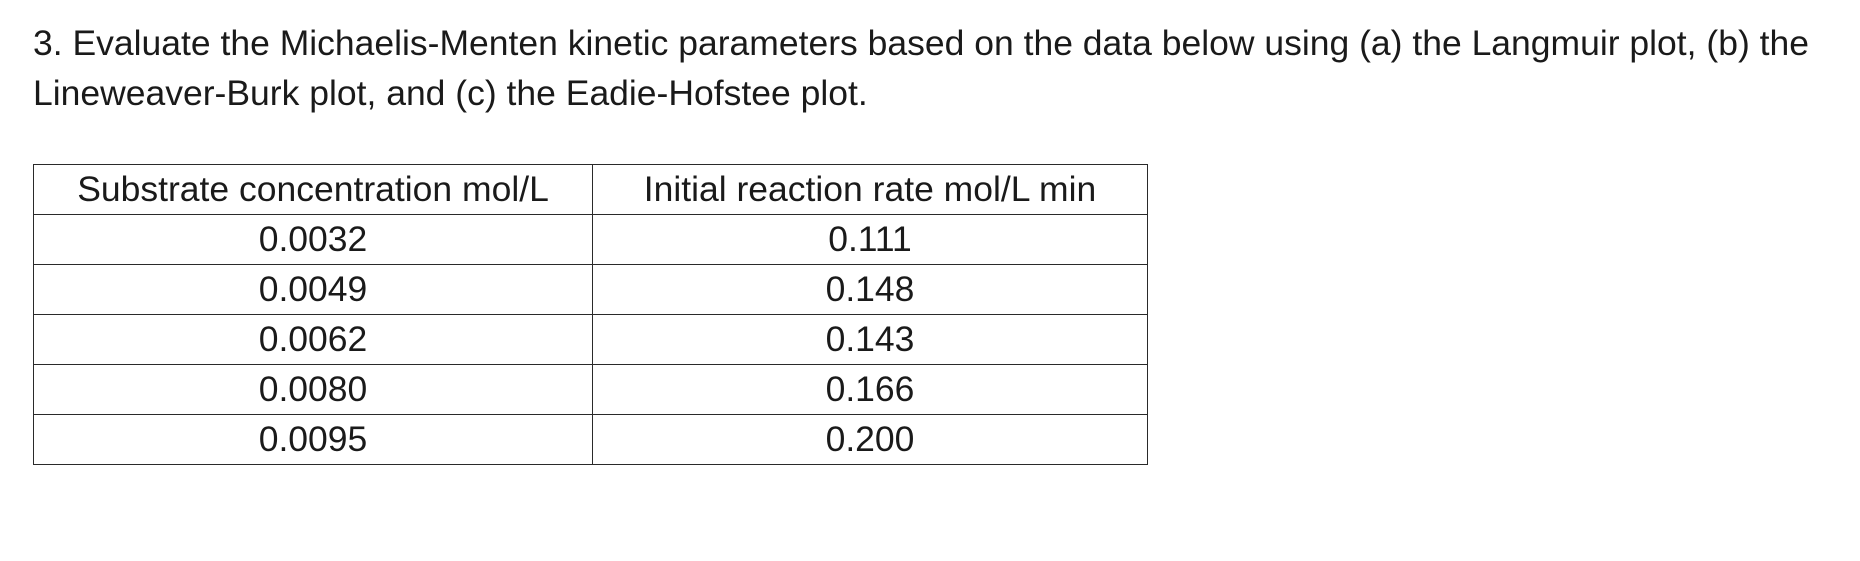 The height and width of the screenshot is (561, 1860). I want to click on table-row: 0.0049 0.148, so click(590, 289).